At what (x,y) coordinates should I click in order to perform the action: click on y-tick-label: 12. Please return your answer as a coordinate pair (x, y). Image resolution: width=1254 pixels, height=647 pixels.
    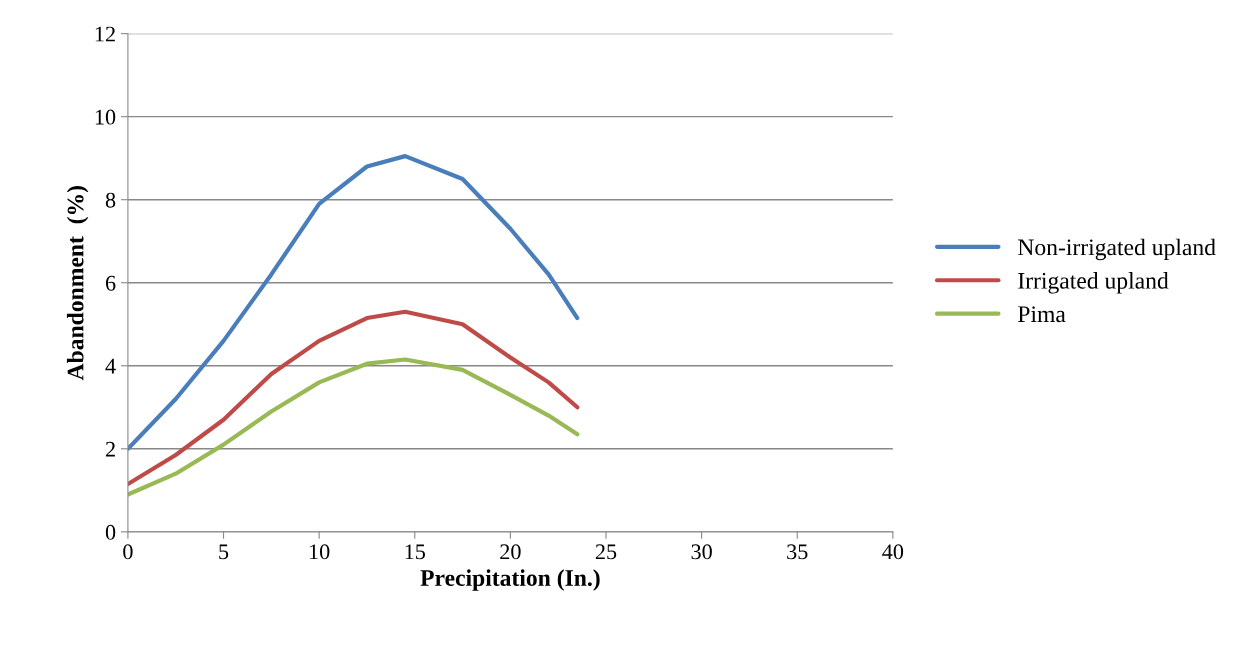
    Looking at the image, I should click on (105, 34).